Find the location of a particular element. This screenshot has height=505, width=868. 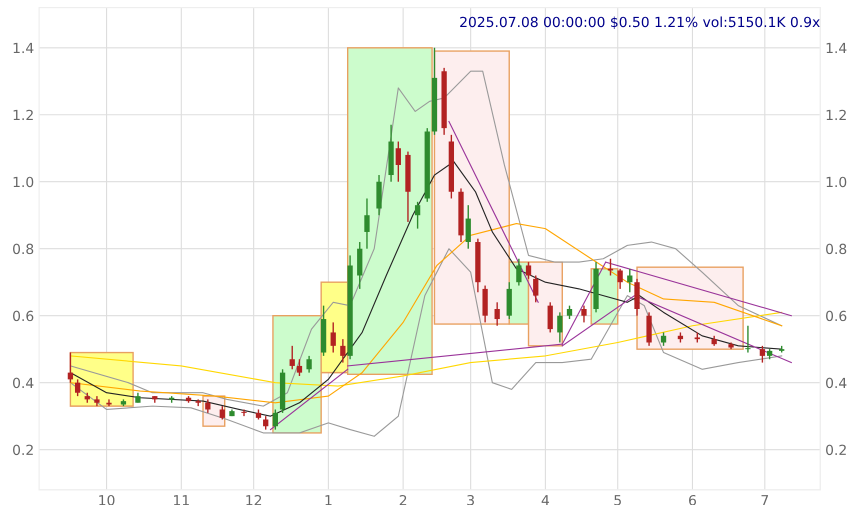

x-tick-label: 3 is located at coordinates (470, 499).